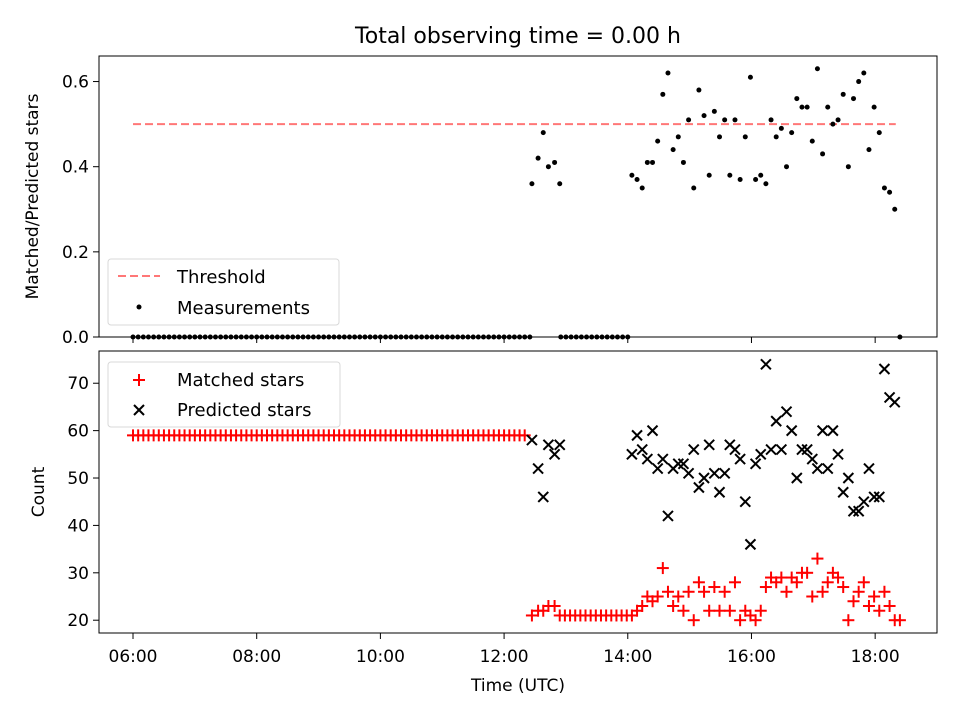 This screenshot has width=960, height=720. What do you see at coordinates (240, 380) in the screenshot?
I see `legend-matched-label: Matched stars` at bounding box center [240, 380].